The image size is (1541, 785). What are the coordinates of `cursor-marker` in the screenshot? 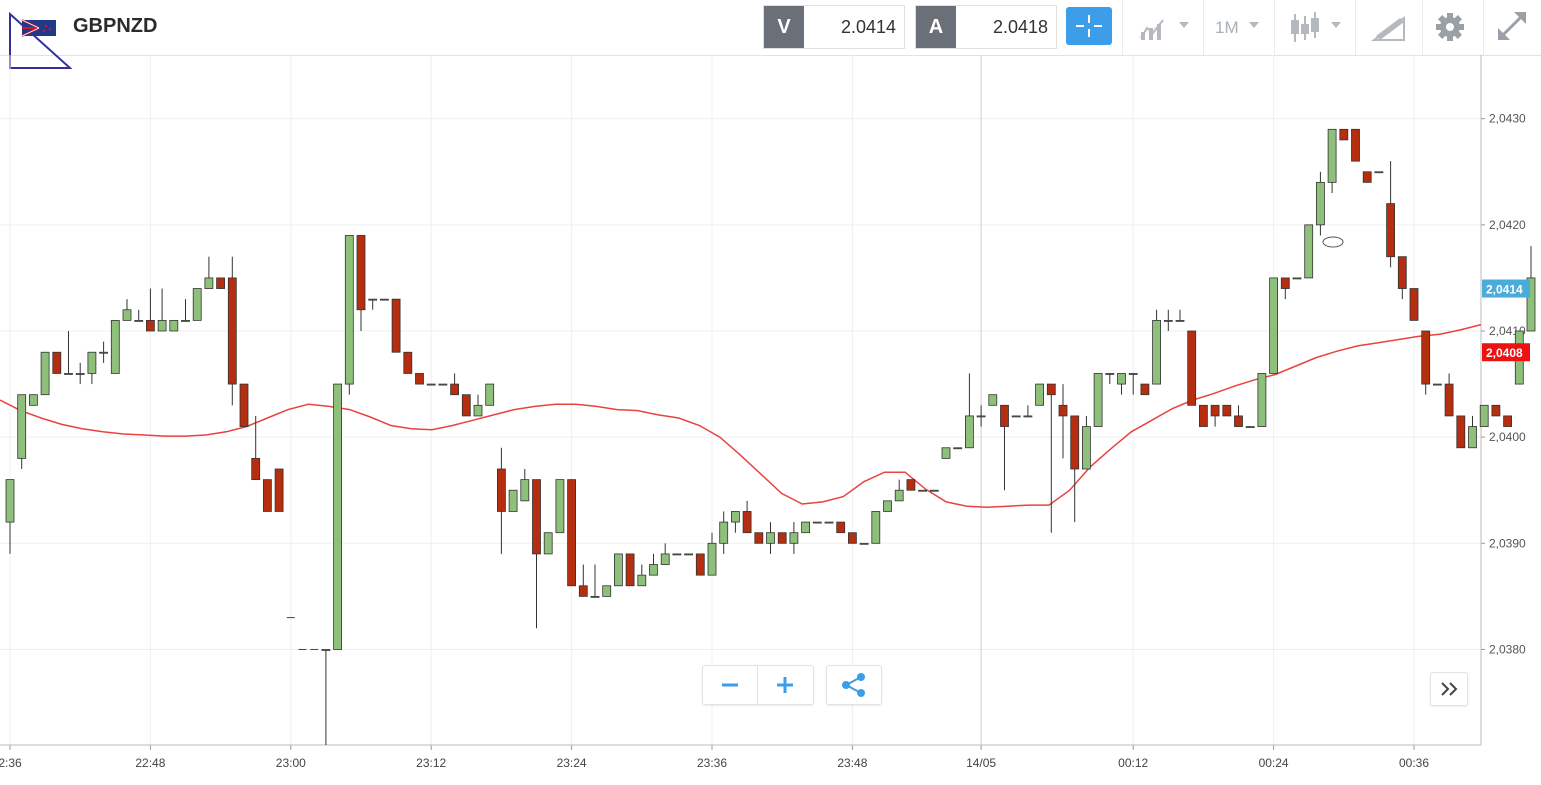 It's located at (1333, 242).